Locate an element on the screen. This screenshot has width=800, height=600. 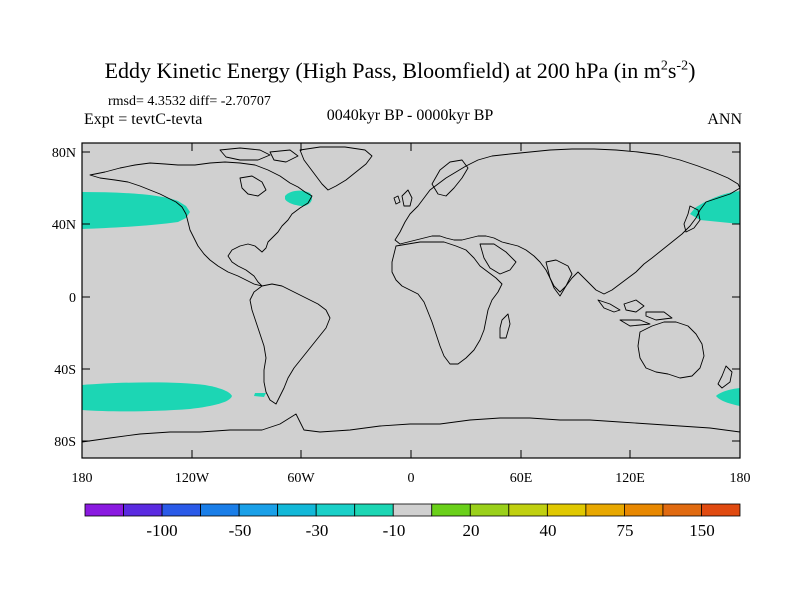
coastline-arabia is located at coordinates (498, 259).